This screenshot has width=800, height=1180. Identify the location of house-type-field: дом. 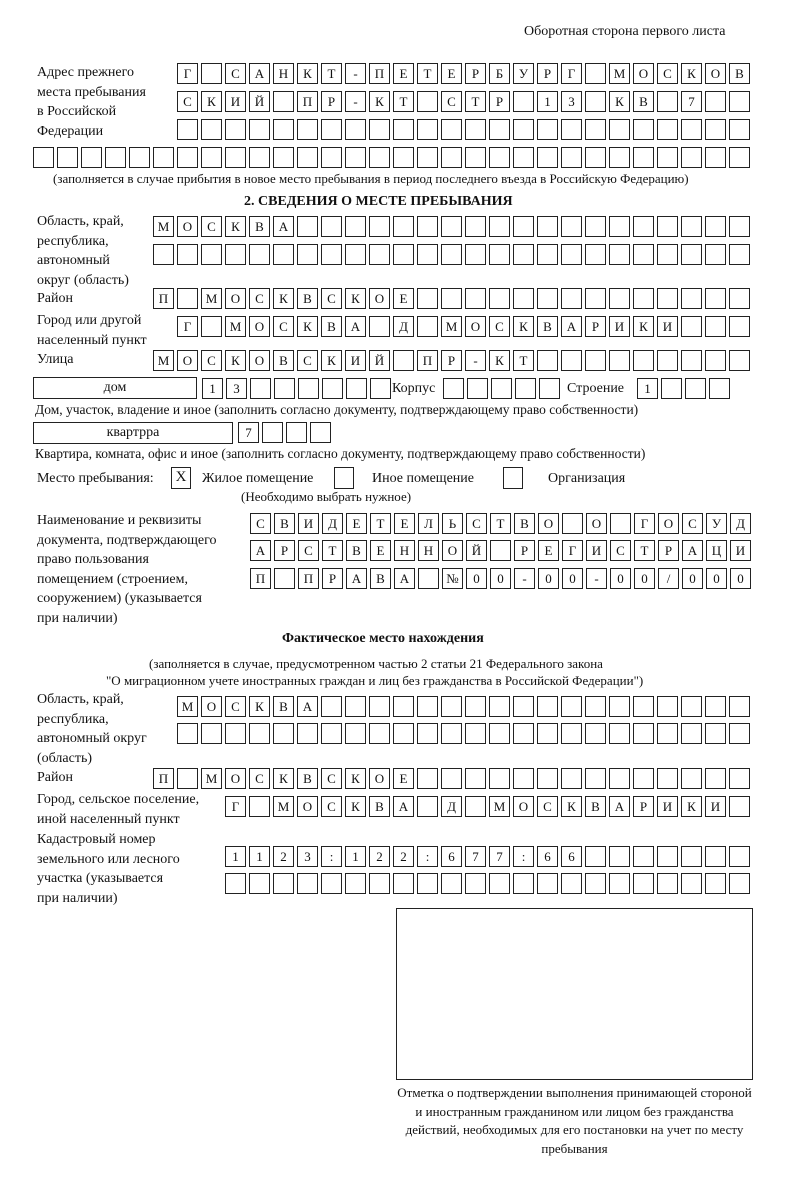
(115, 388).